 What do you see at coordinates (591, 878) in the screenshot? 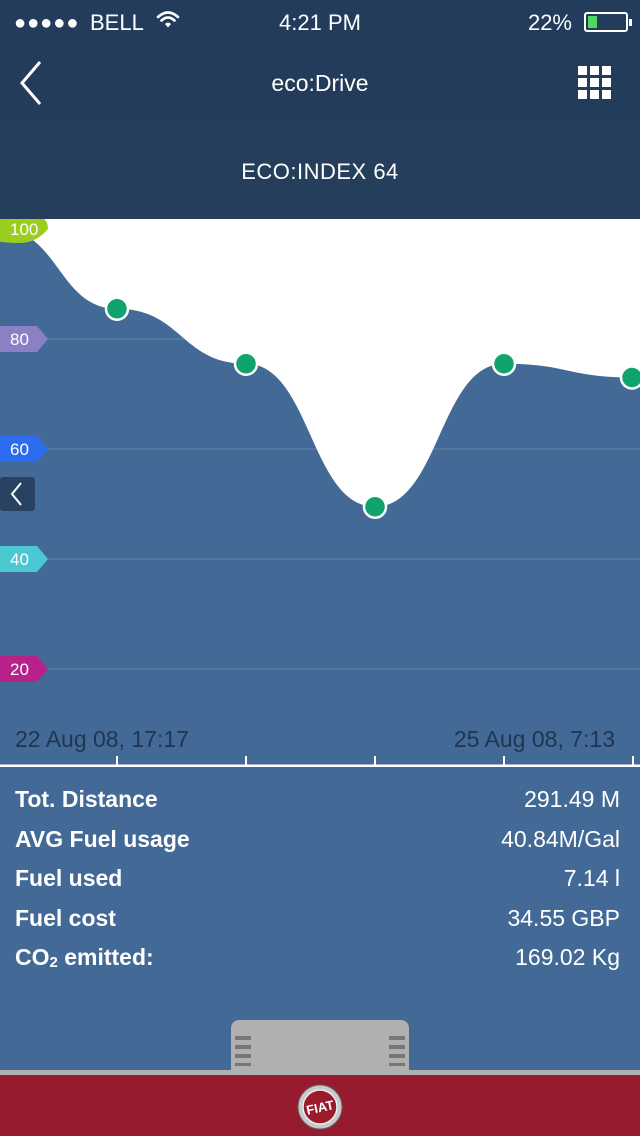
I see `stat-value: 7.14 l` at bounding box center [591, 878].